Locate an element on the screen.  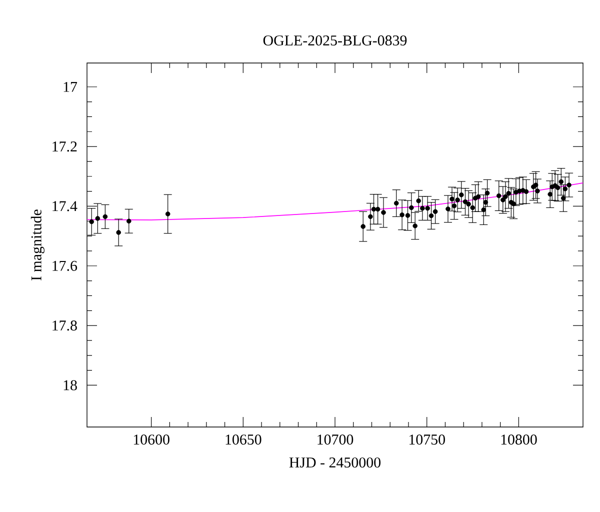
y-tick-label: 17.2 is located at coordinates (64, 146).